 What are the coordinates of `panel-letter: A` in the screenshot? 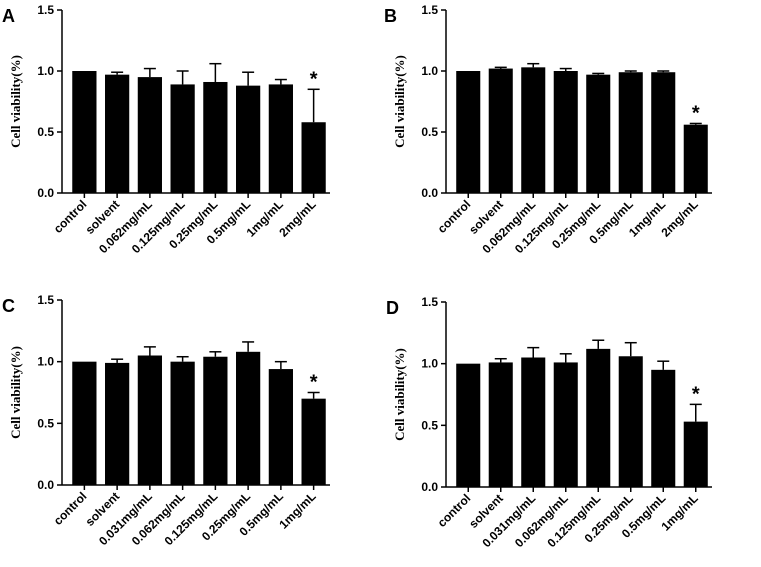 It's located at (8, 16).